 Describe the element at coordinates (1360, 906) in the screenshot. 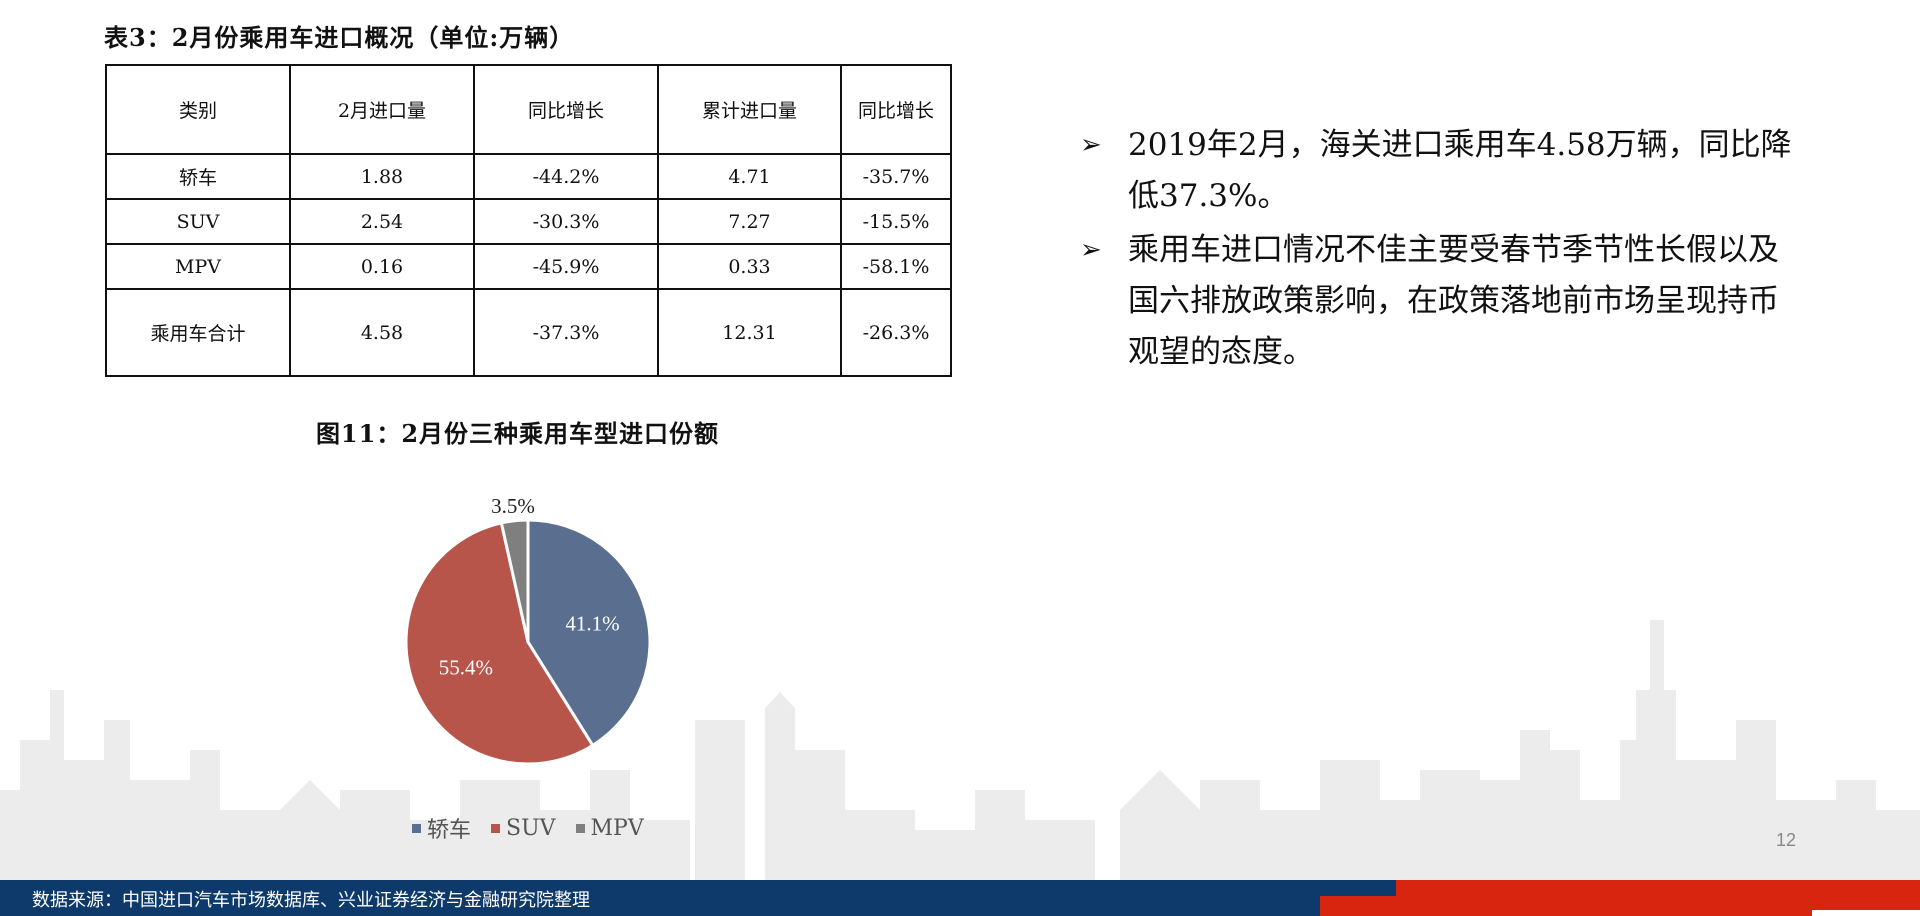

I see `footer-red-step` at that location.